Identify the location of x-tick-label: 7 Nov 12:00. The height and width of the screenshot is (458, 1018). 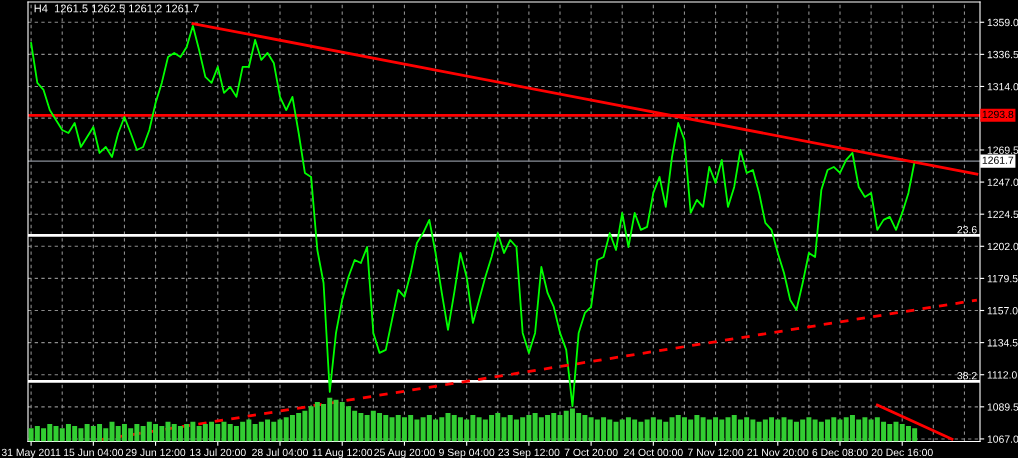
(716, 452).